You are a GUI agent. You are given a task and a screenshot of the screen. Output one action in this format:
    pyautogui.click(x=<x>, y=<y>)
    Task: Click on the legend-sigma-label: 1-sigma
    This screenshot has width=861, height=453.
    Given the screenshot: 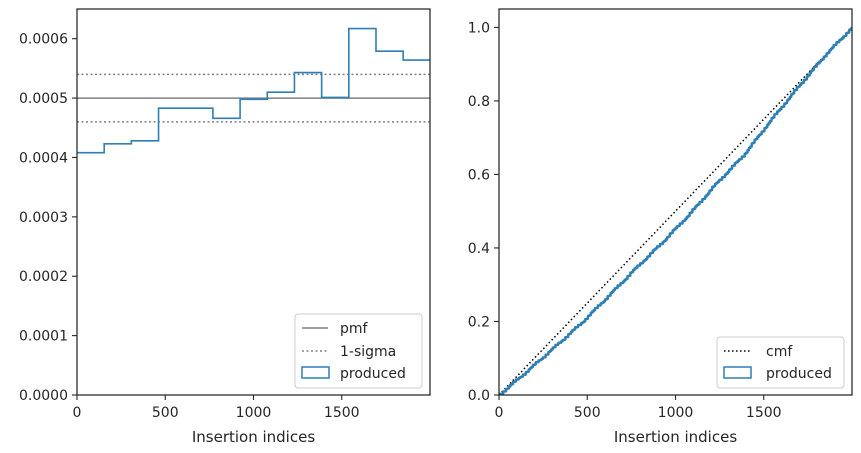 What is the action you would take?
    pyautogui.click(x=368, y=352)
    